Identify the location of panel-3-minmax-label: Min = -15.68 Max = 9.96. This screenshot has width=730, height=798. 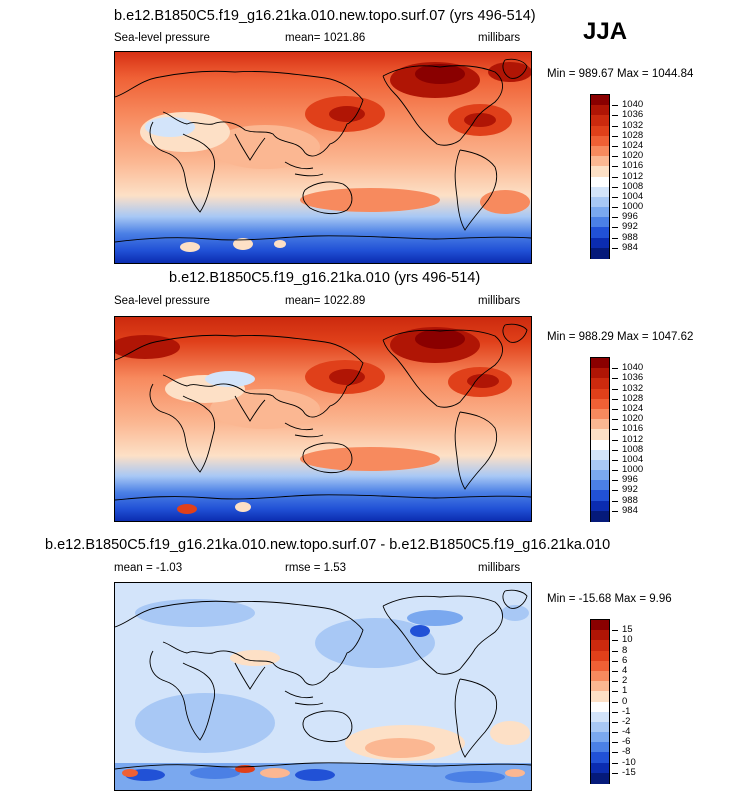
(609, 599).